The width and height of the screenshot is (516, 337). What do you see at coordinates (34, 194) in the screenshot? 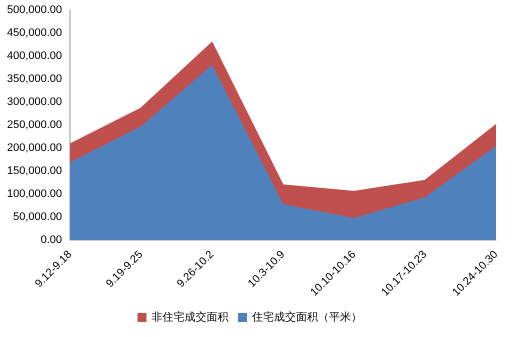
I see `y-tick-label: 100,000.00` at bounding box center [34, 194].